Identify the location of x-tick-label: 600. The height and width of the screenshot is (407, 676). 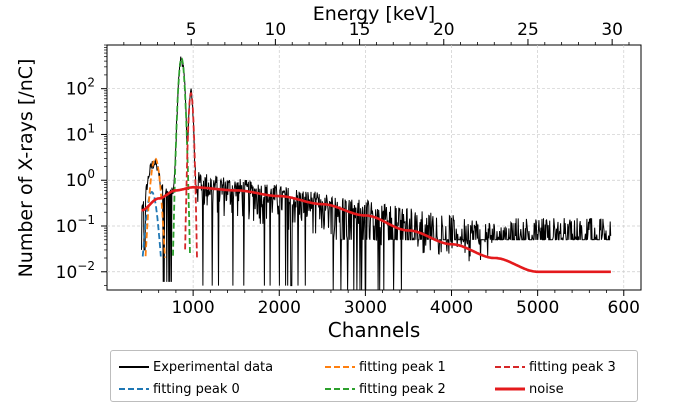
(624, 308).